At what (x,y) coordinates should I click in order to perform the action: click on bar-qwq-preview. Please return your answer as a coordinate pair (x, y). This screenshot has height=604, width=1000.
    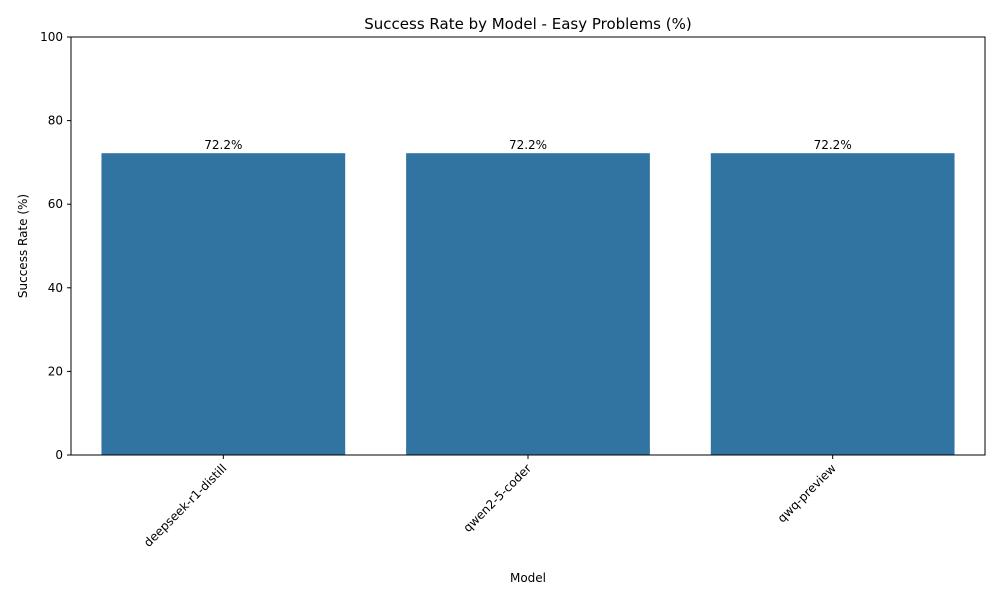
    Looking at the image, I should click on (832, 304).